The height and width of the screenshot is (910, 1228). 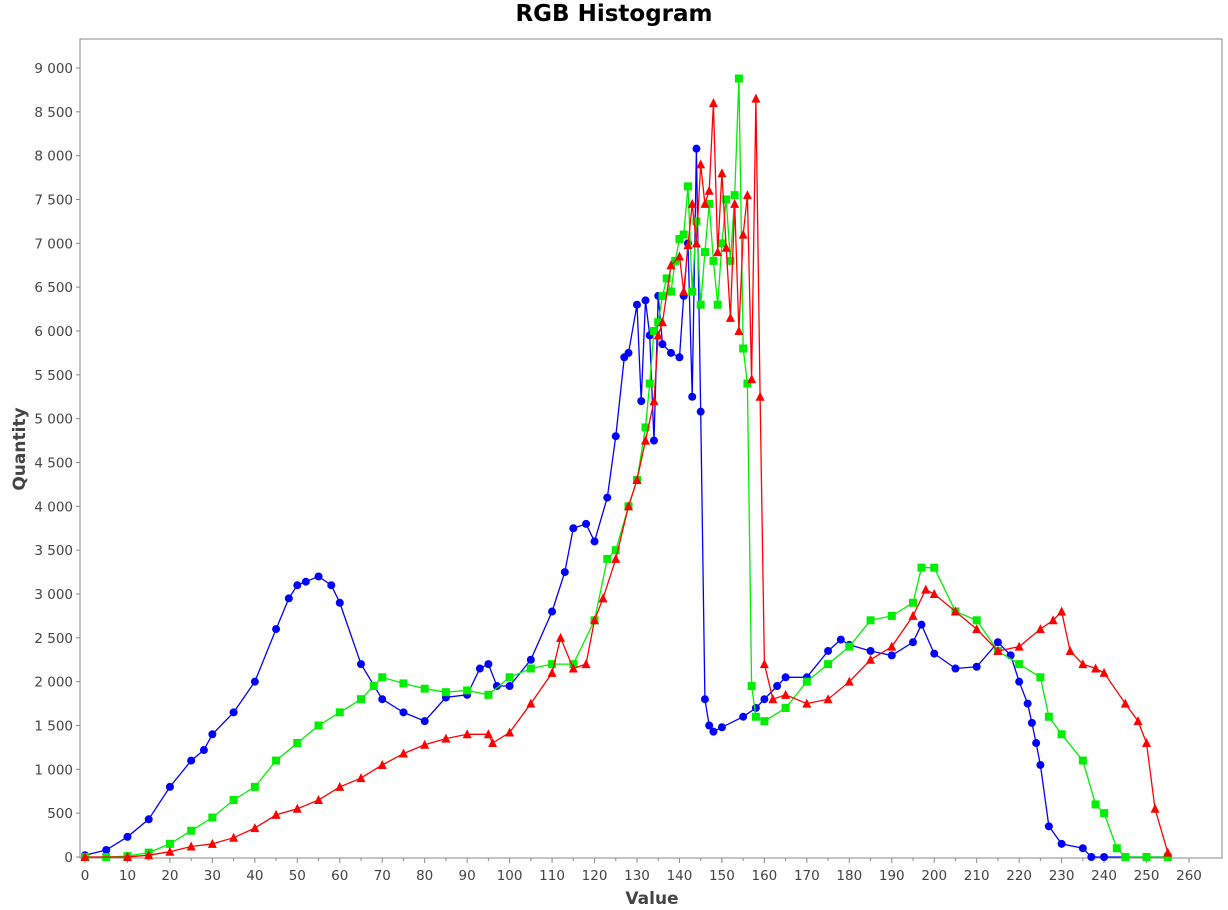 What do you see at coordinates (53, 201) in the screenshot?
I see `y-tick-label: 7 500` at bounding box center [53, 201].